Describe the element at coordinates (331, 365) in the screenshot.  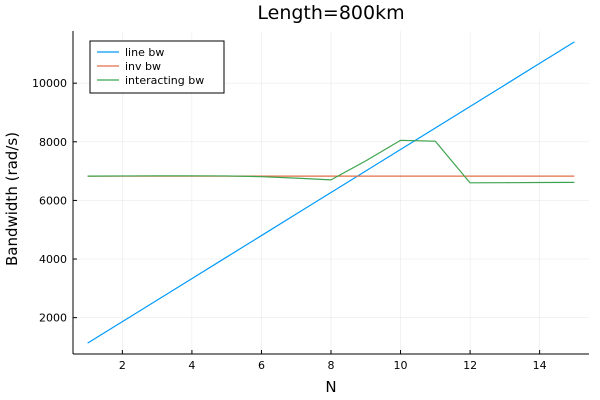
I see `x-tick-label: 8` at that location.